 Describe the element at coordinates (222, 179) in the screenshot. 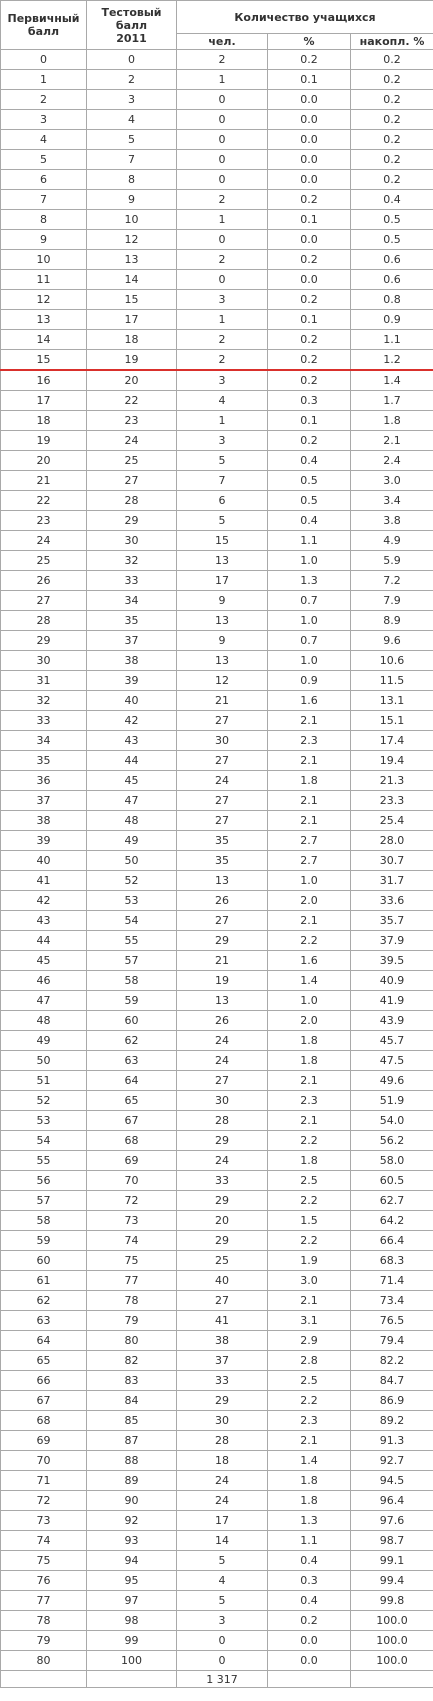

I see `cell-count: 0` at that location.